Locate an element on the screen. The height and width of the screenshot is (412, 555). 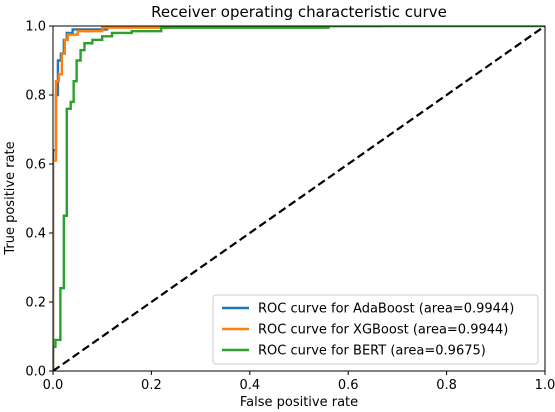
y-tick-label: 0.0 is located at coordinates (35, 372).